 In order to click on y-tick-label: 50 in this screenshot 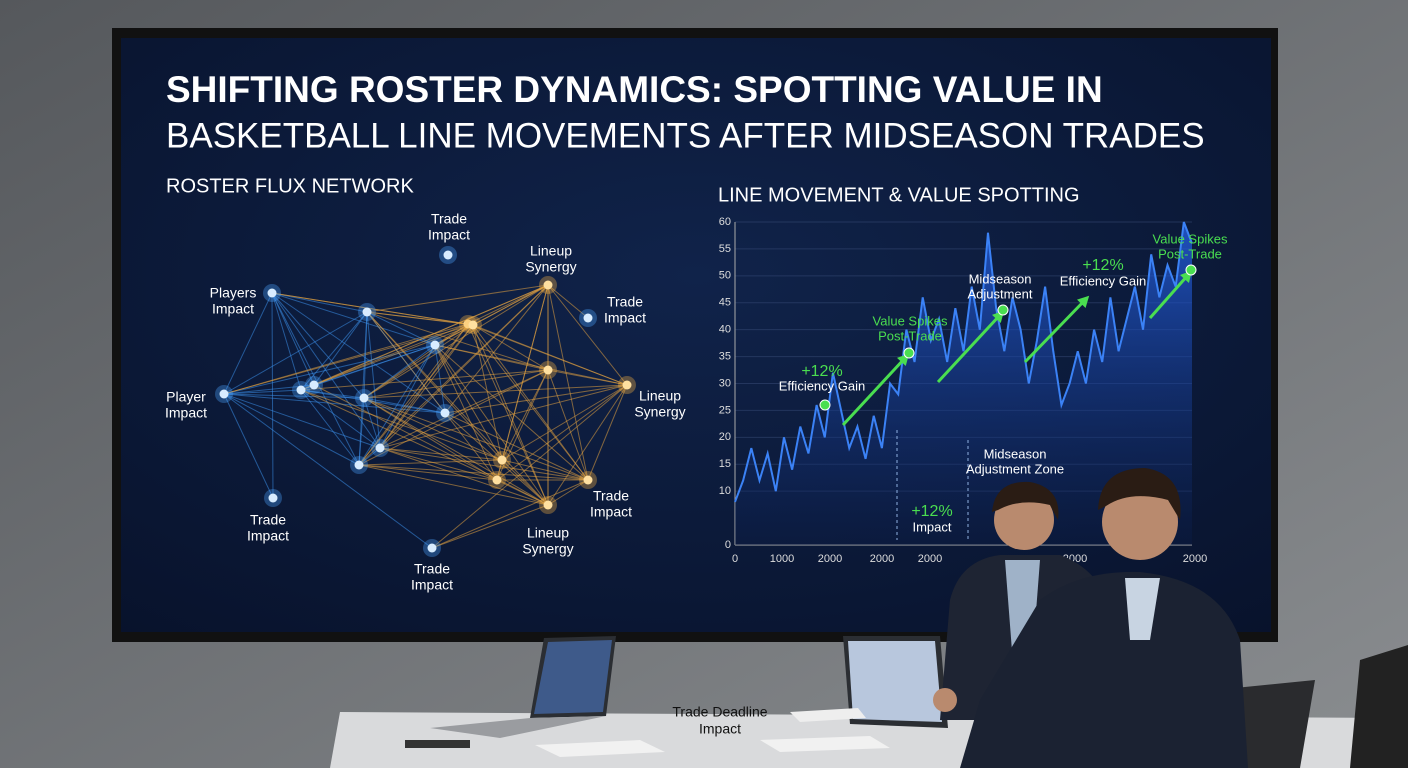, I will do `click(725, 276)`.